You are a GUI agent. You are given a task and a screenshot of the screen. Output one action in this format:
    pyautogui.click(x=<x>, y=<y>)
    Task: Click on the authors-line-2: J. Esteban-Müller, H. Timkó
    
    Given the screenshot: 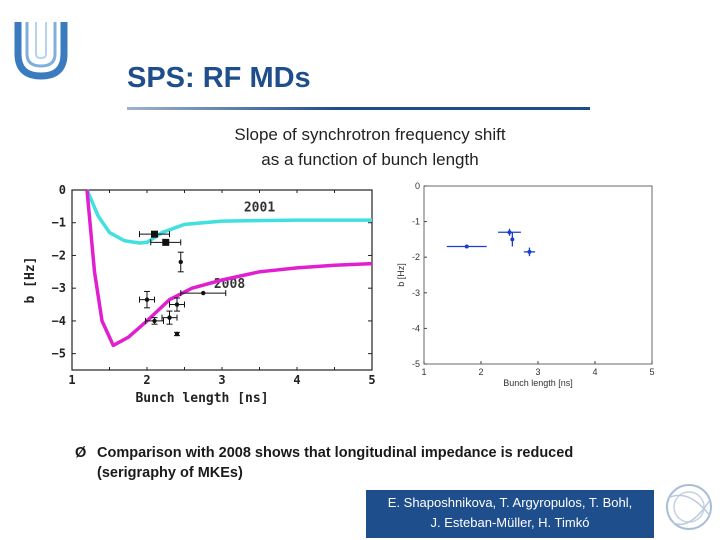 What is the action you would take?
    pyautogui.click(x=510, y=522)
    